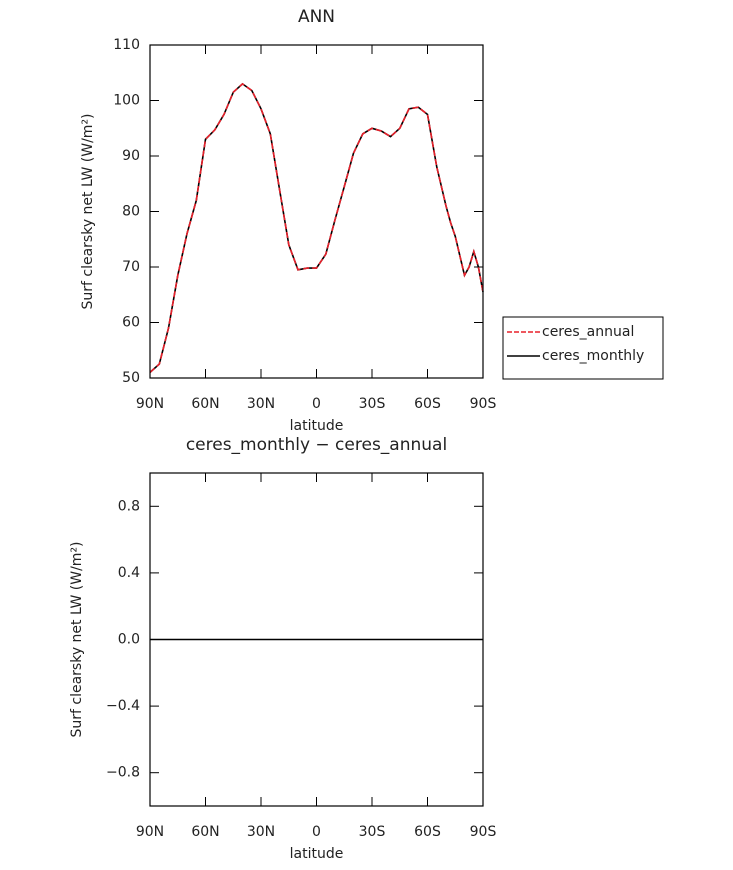  What do you see at coordinates (129, 640) in the screenshot?
I see `y-tick-label: 0.0` at bounding box center [129, 640].